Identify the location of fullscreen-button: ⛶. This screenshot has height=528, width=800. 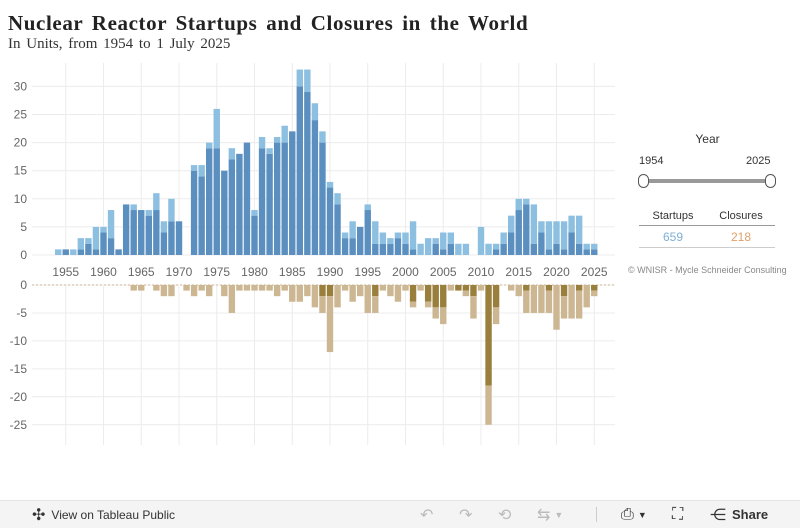
(677, 514).